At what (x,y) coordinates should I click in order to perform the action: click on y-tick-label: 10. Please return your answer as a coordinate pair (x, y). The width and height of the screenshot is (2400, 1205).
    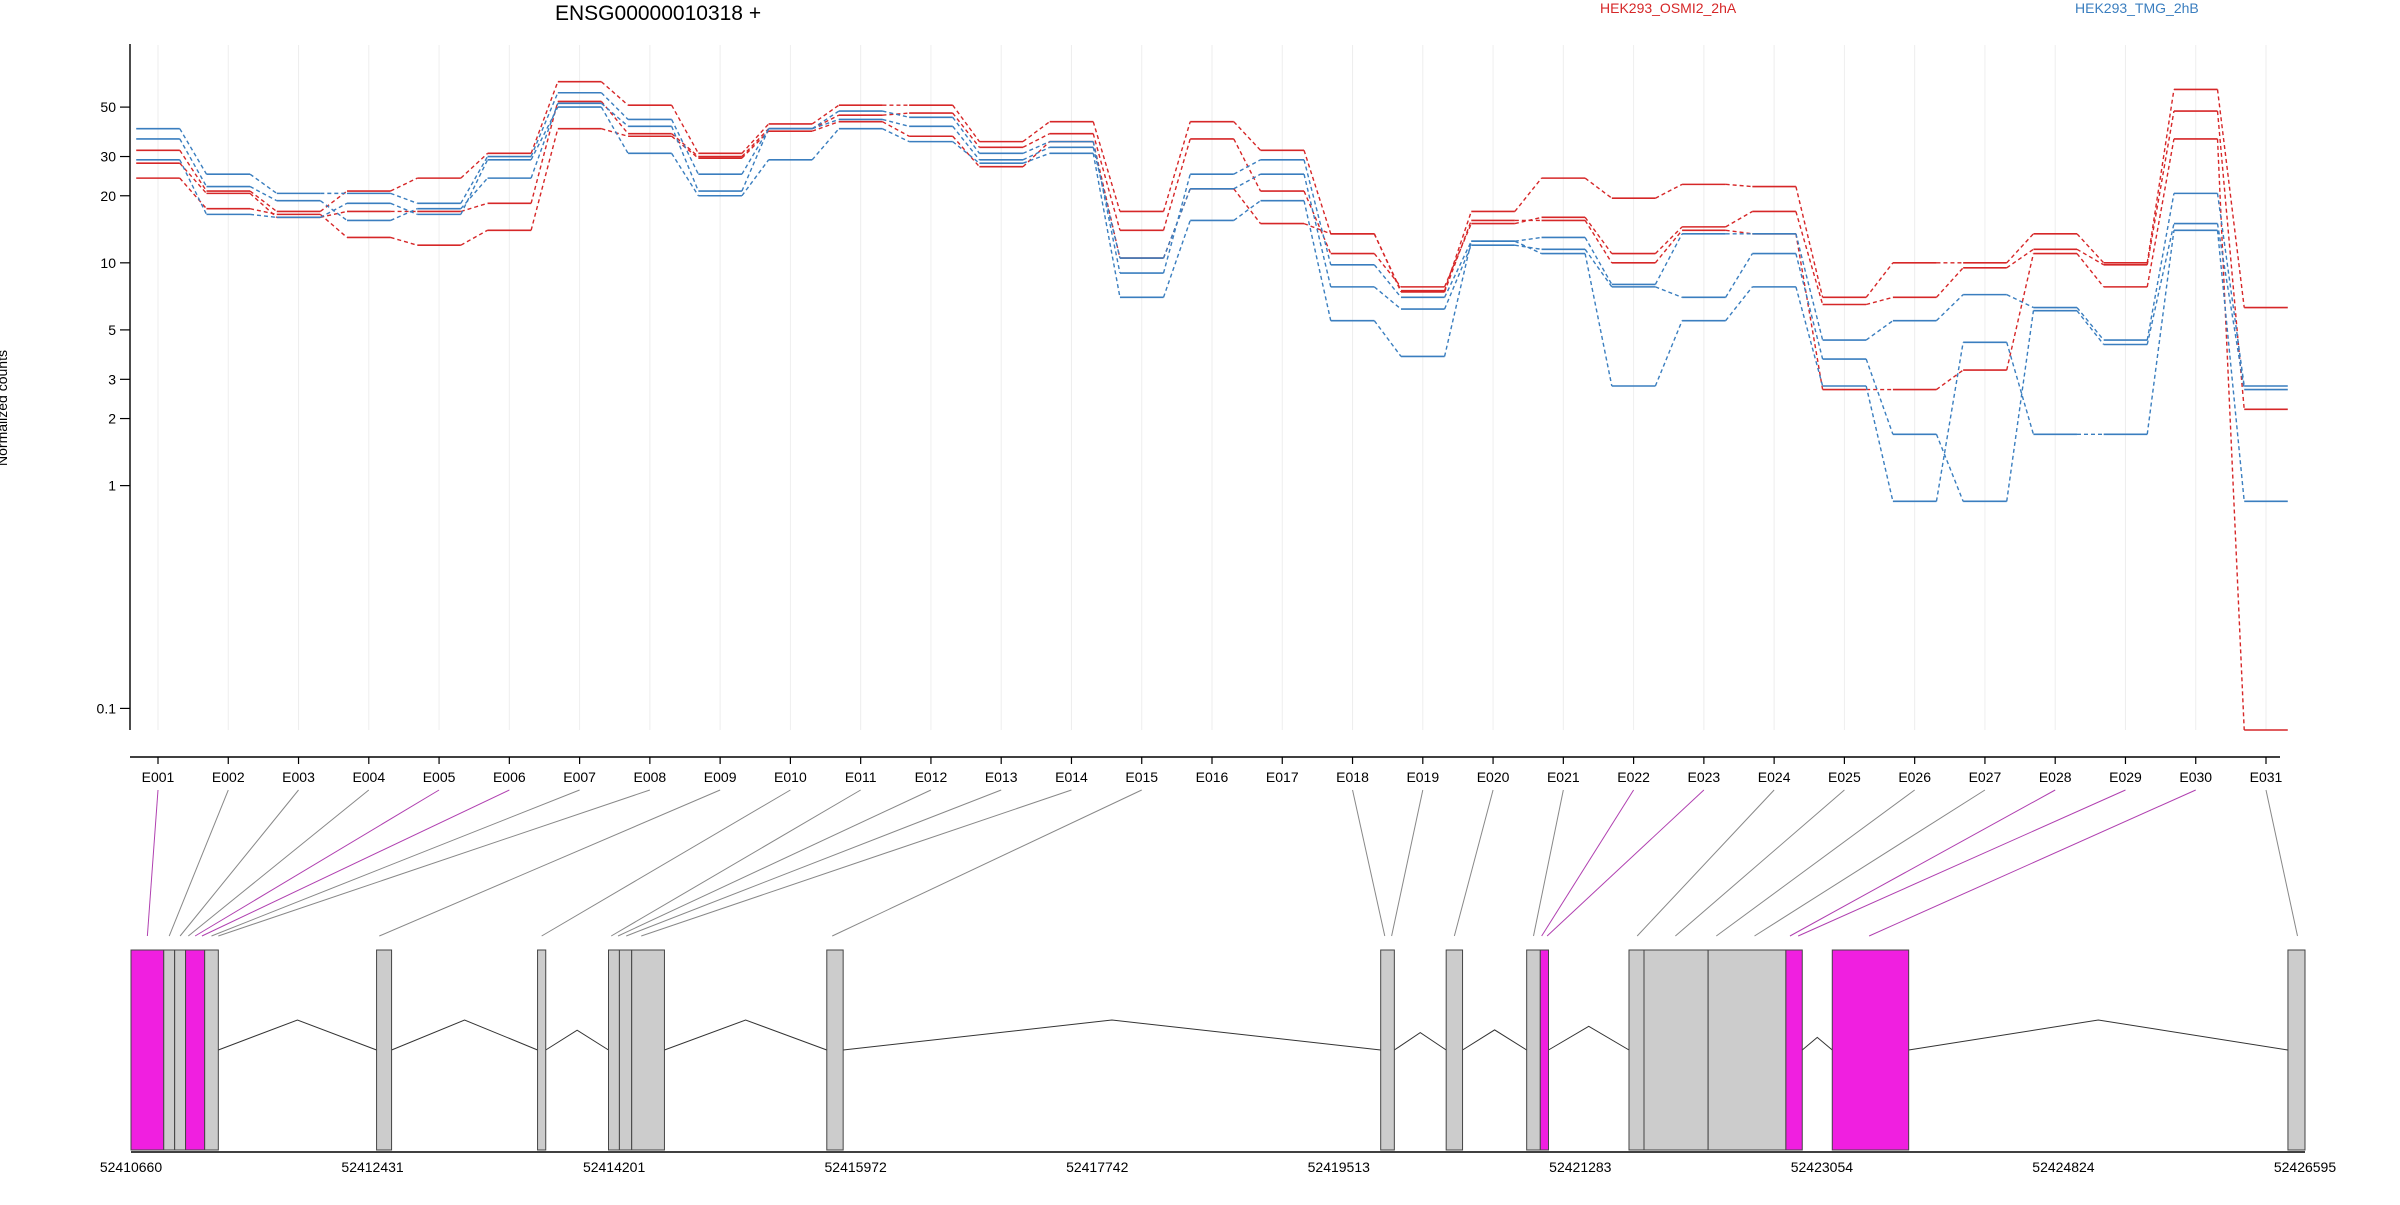
    Looking at the image, I should click on (108, 263).